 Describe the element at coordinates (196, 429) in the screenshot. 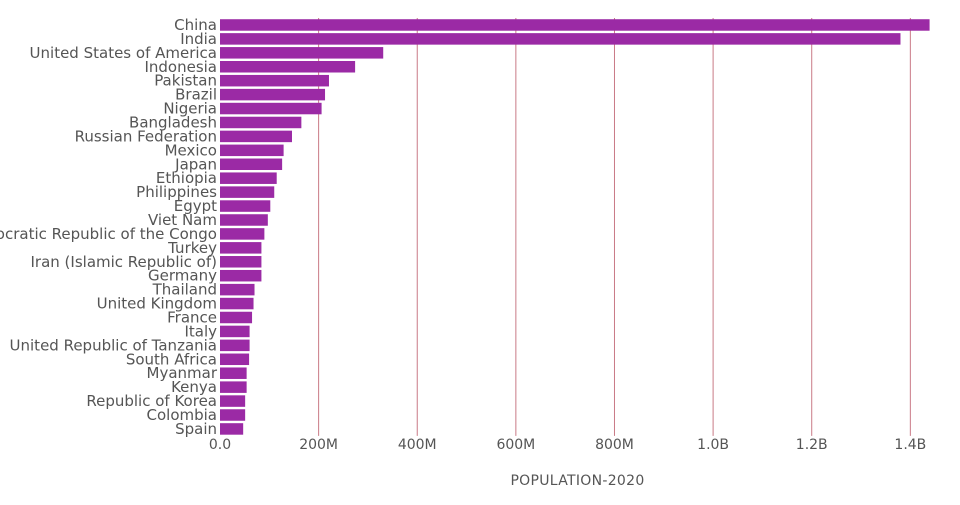

I see `category-label: Spain` at that location.